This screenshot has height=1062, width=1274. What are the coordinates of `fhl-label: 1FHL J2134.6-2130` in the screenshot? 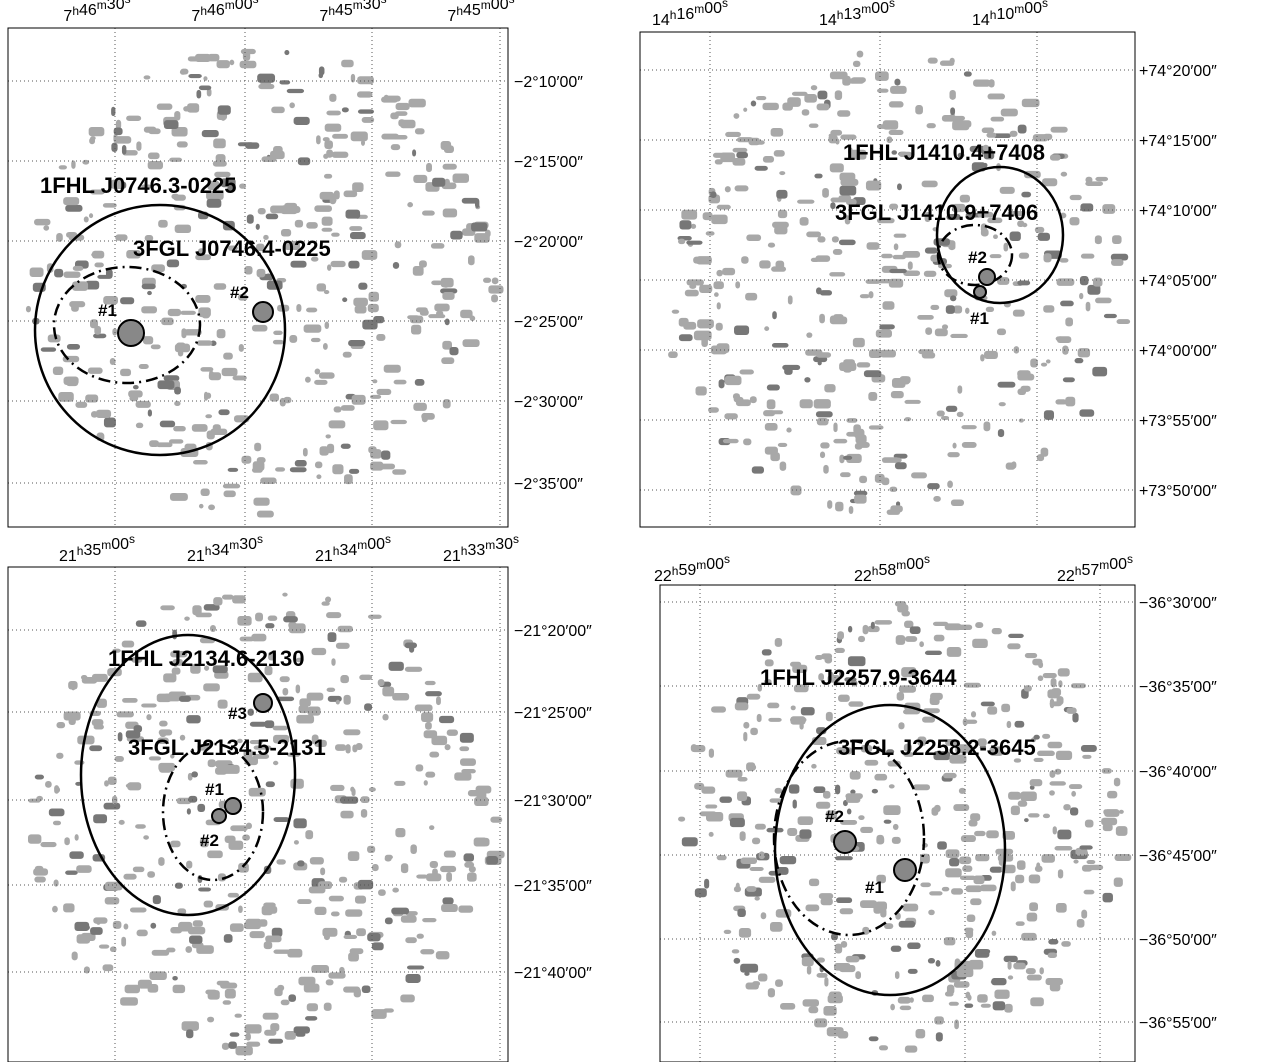 It's located at (206, 658).